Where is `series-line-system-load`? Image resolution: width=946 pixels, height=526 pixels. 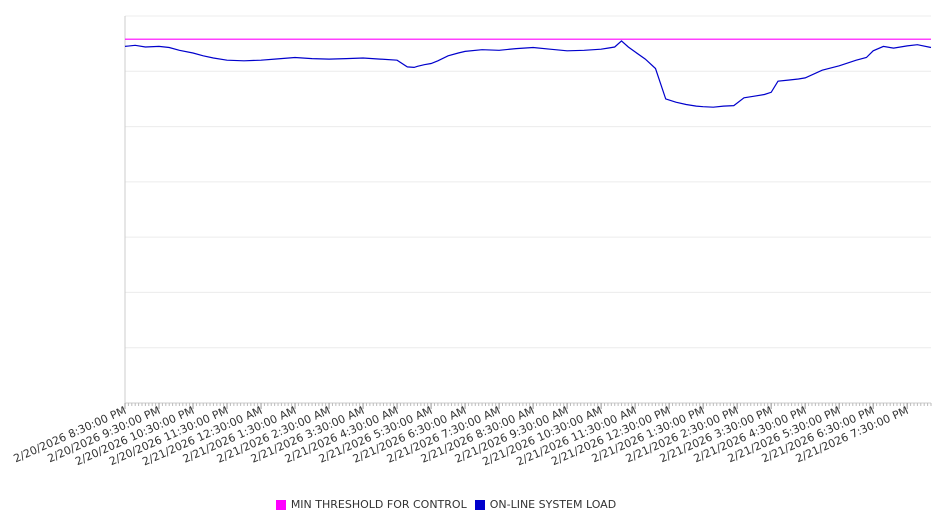
series-line-system-load is located at coordinates (528, 74).